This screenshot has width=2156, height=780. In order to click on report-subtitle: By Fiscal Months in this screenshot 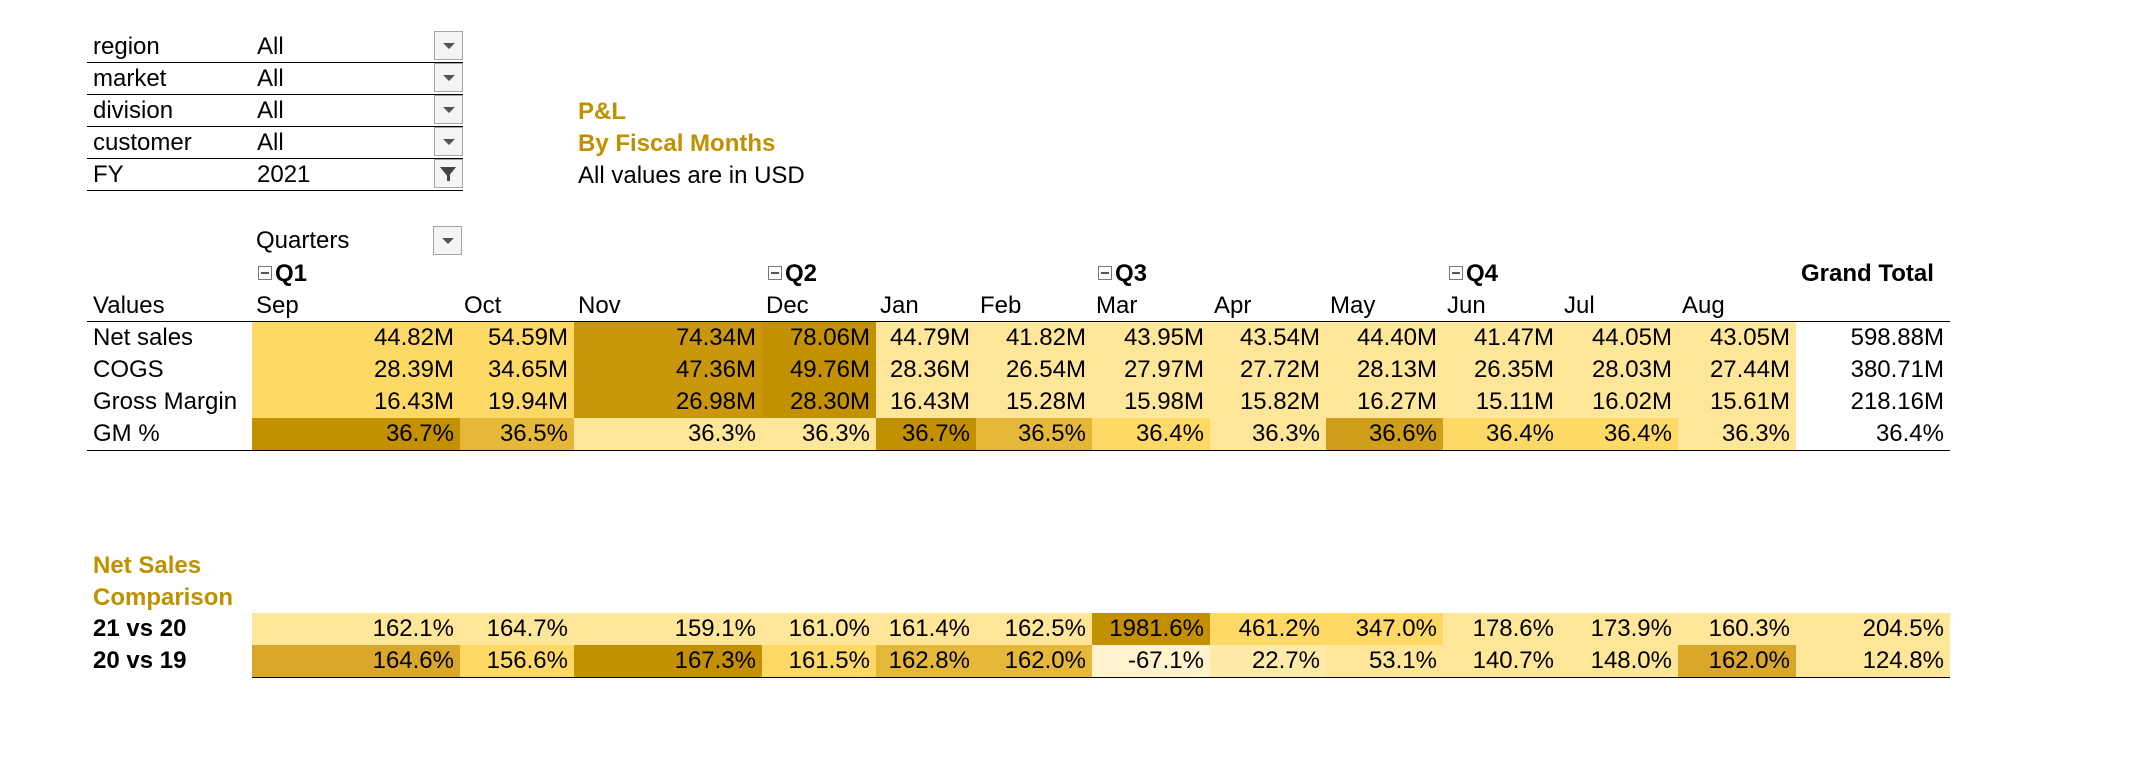, I will do `click(677, 143)`.